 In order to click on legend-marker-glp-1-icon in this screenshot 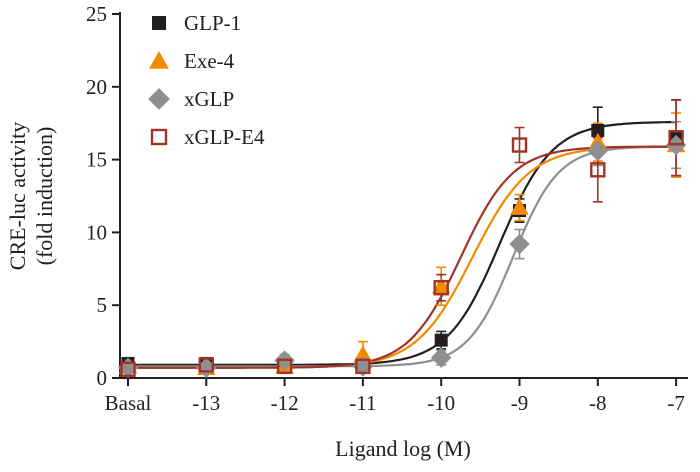, I will do `click(159, 23)`.